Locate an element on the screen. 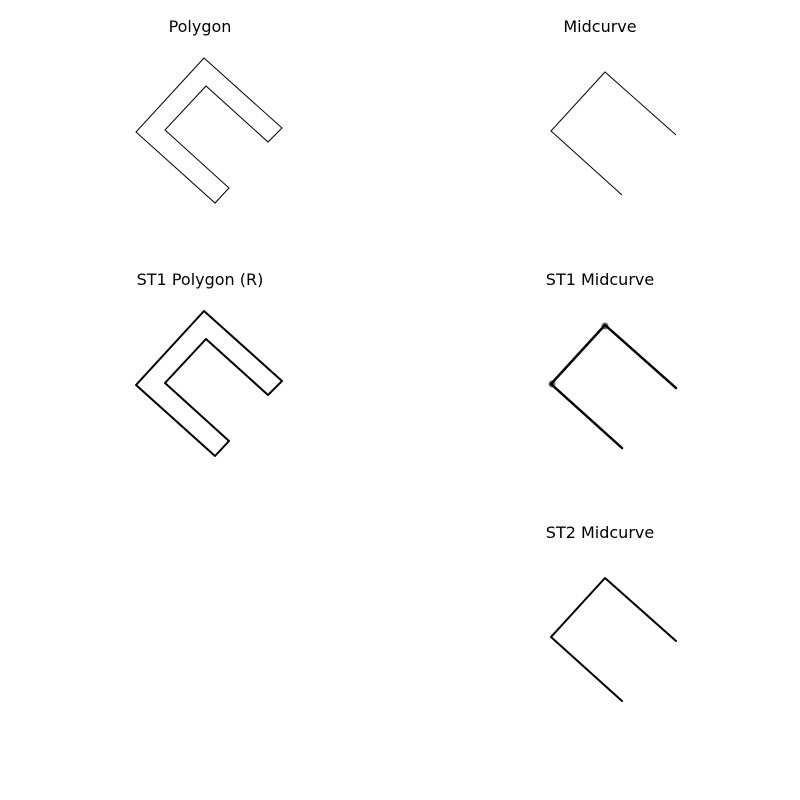 The height and width of the screenshot is (800, 800). midcurve-shape is located at coordinates (613, 133).